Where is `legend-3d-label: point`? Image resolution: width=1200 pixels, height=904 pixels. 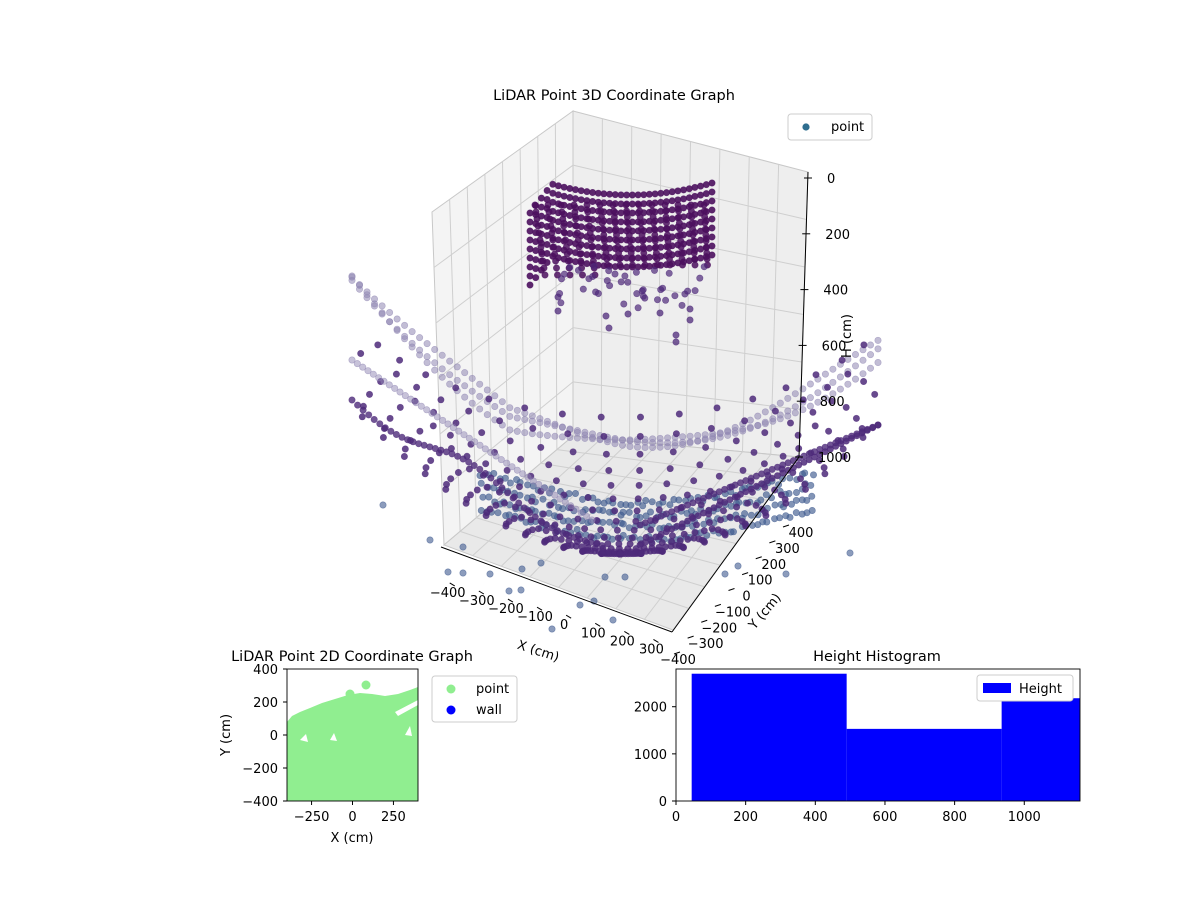 legend-3d-label: point is located at coordinates (847, 127).